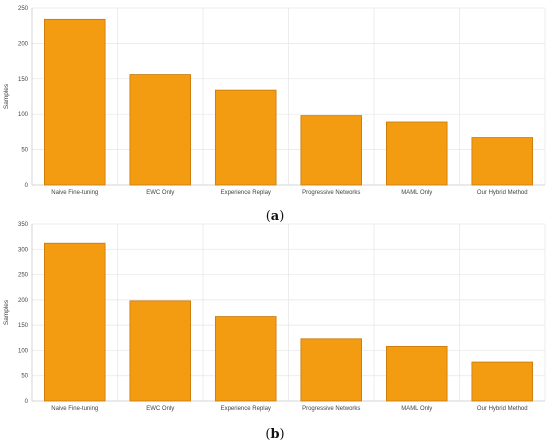 Image resolution: width=550 pixels, height=443 pixels. Describe the element at coordinates (23, 225) in the screenshot. I see `y-tick-label: 350` at that location.